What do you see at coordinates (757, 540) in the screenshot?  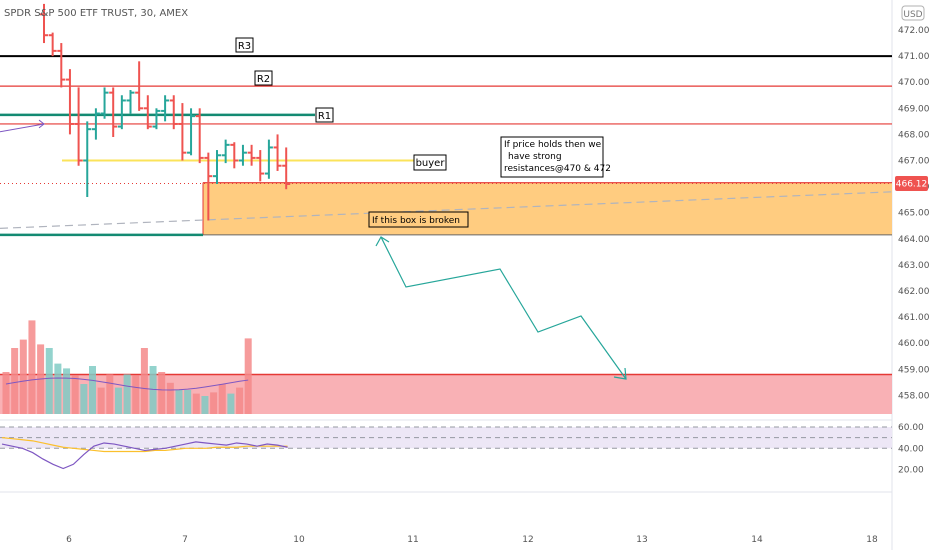 I see `time-tick-label: 14` at bounding box center [757, 540].